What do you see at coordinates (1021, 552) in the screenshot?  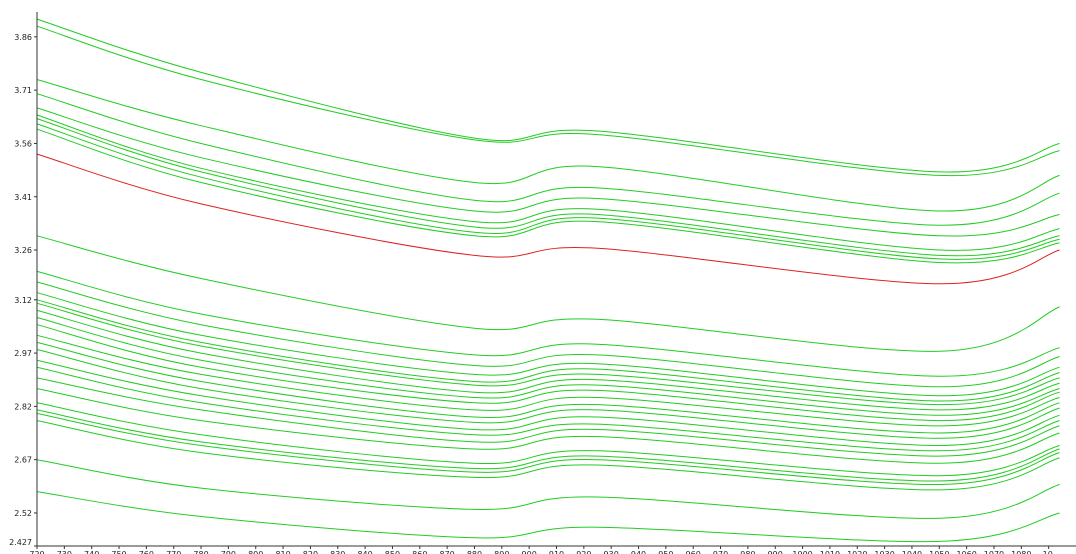 I see `x-tick-label: 1080` at bounding box center [1021, 552].